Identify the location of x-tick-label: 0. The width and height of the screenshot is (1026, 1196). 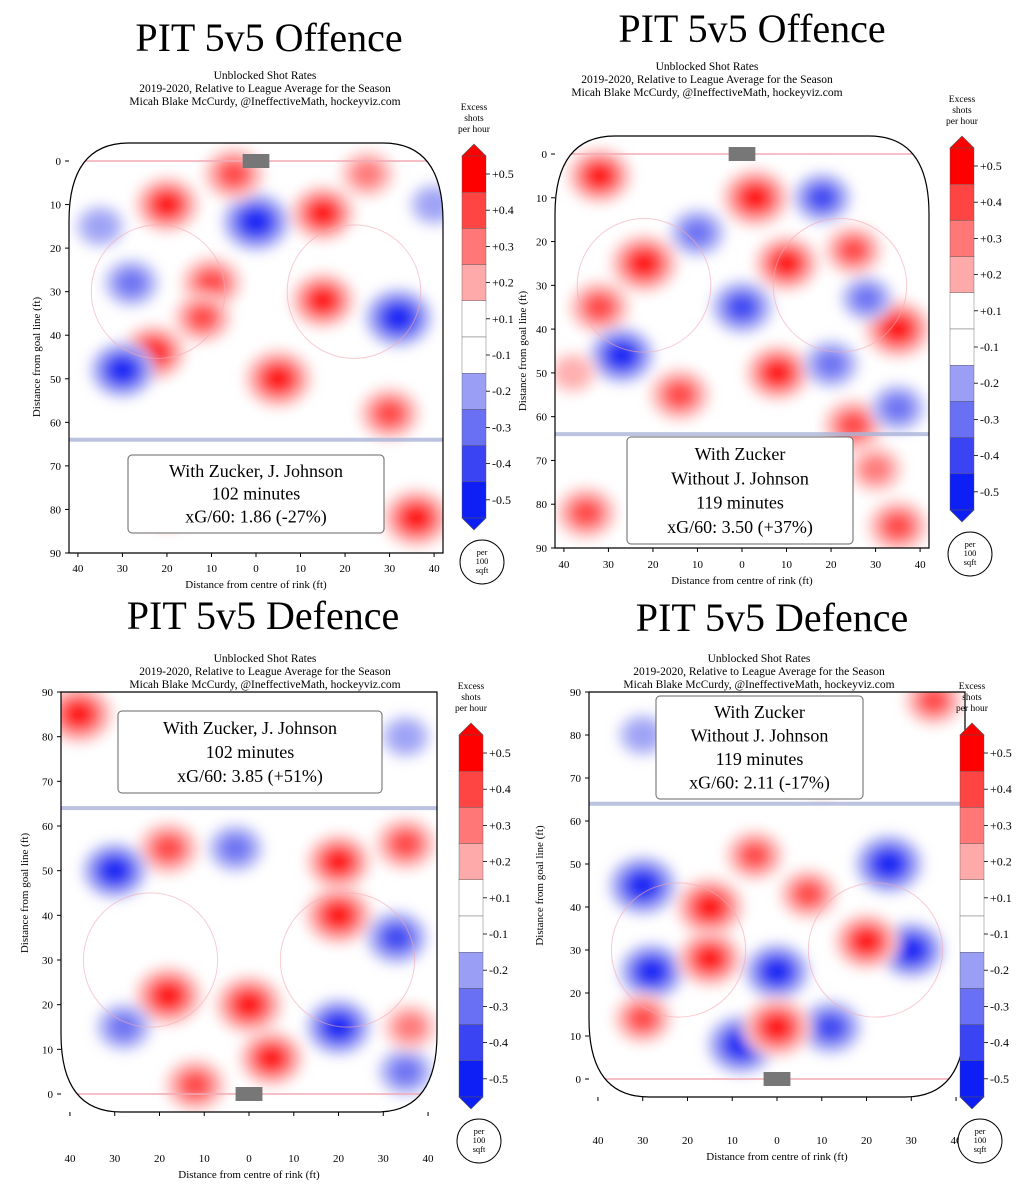
(777, 1141).